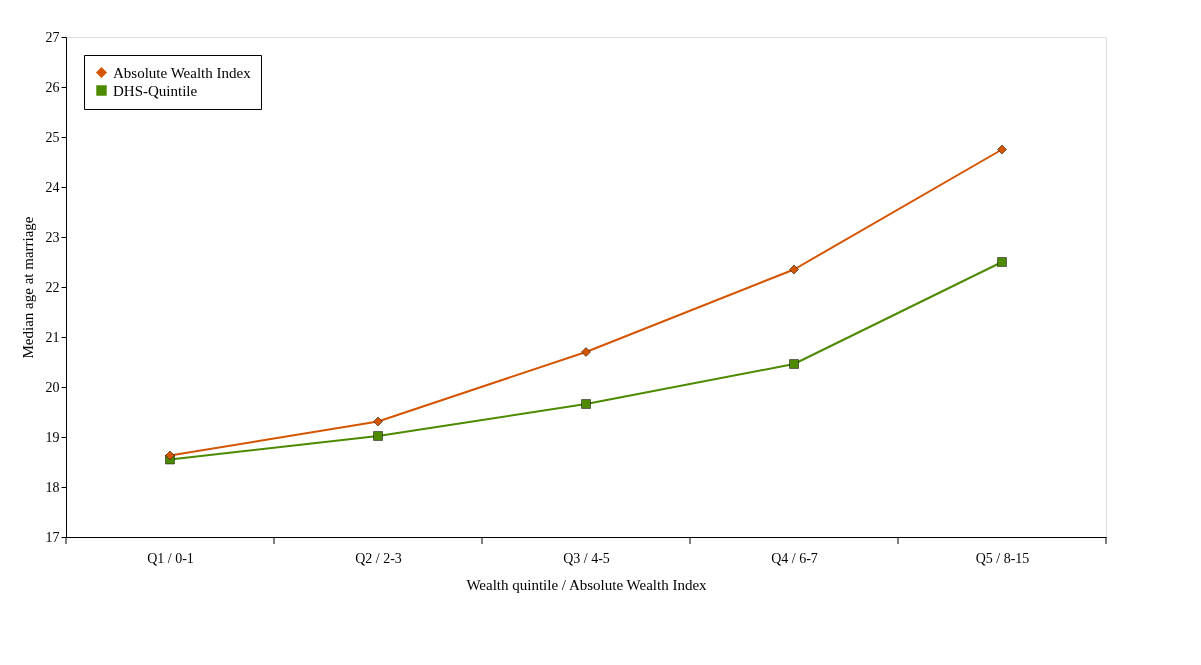  Describe the element at coordinates (52, 437) in the screenshot. I see `y-tick-label: 19` at that location.